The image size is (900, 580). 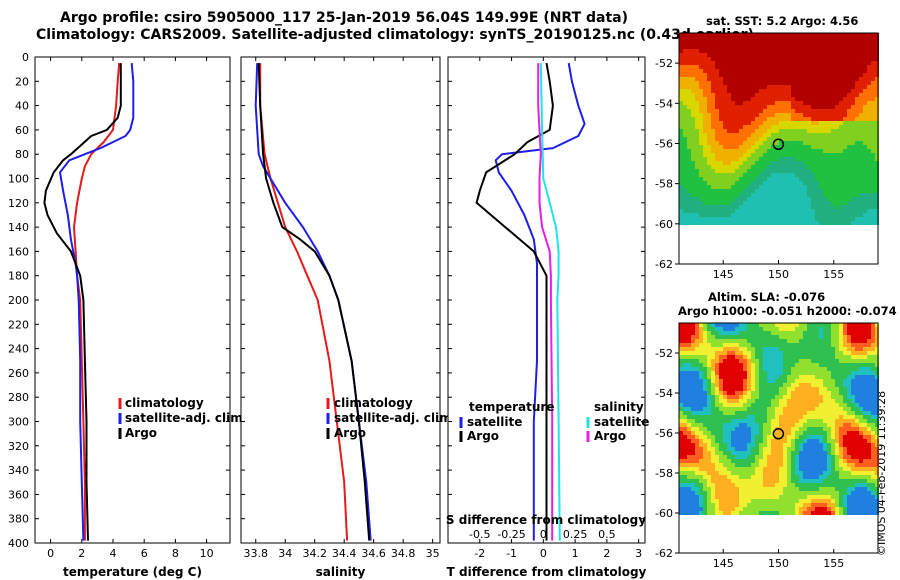 I want to click on sst-map-title: sat. SST: 5.2 Argo: 4.56, so click(x=782, y=21).